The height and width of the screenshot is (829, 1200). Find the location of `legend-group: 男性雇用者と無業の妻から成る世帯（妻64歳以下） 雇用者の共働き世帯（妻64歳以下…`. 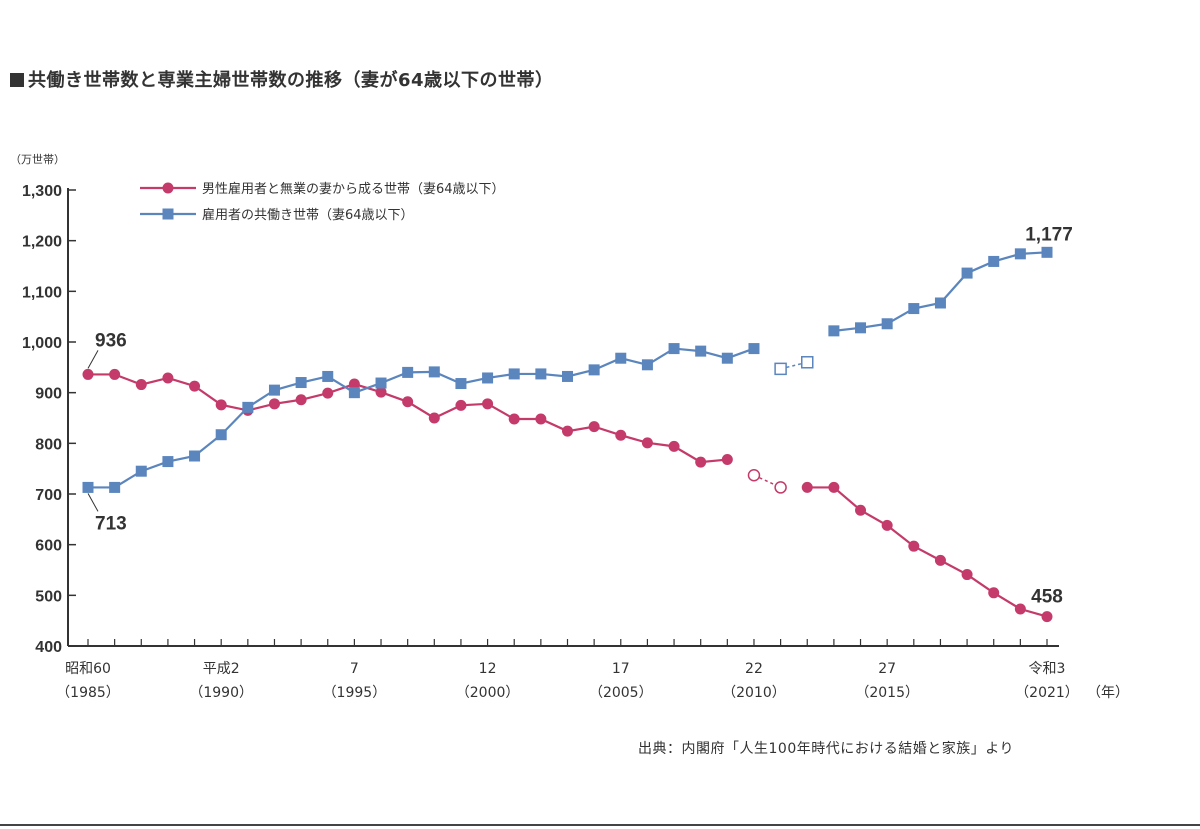

legend-group: 男性雇用者と無業の妻から成る世帯（妻64歳以下） 雇用者の共働き世帯（妻64歳以下… is located at coordinates (322, 202).